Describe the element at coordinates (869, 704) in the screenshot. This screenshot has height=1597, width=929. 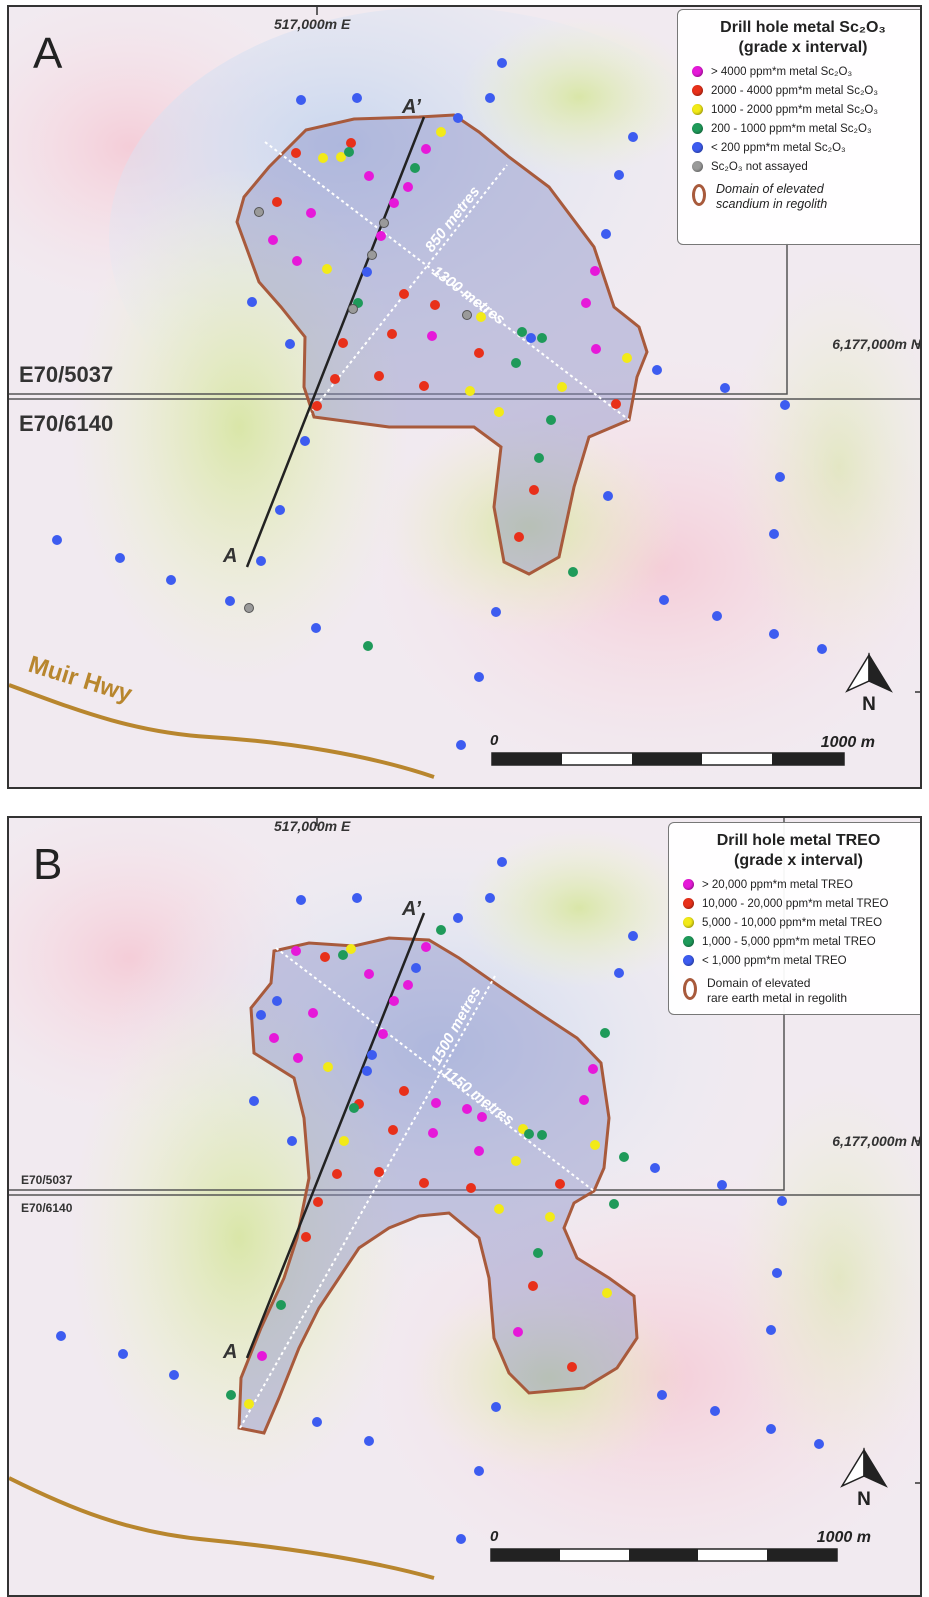
I see `north-label-a: N` at that location.